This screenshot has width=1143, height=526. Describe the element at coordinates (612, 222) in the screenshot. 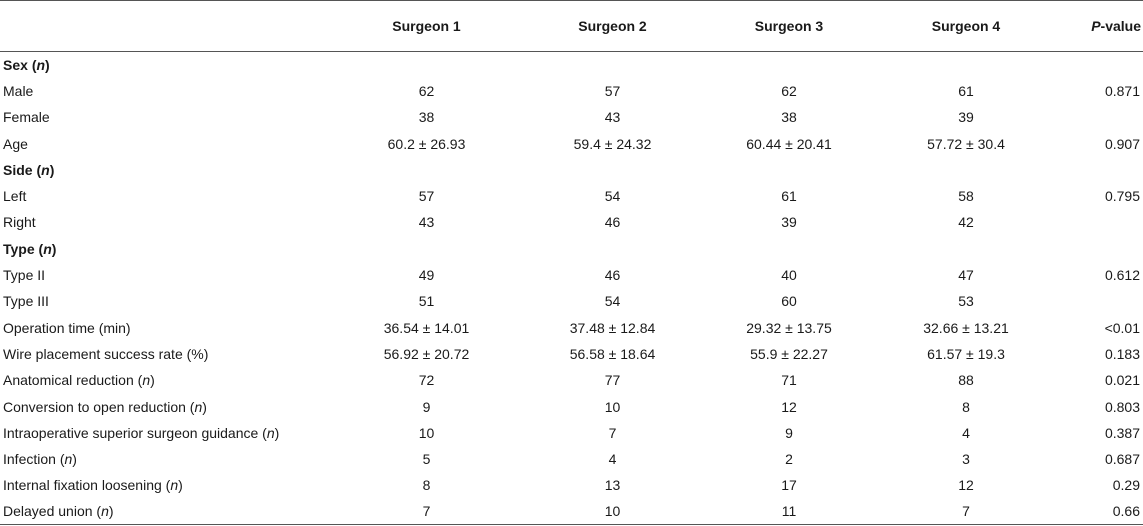

I see `cell-surgeon-2: 46` at that location.